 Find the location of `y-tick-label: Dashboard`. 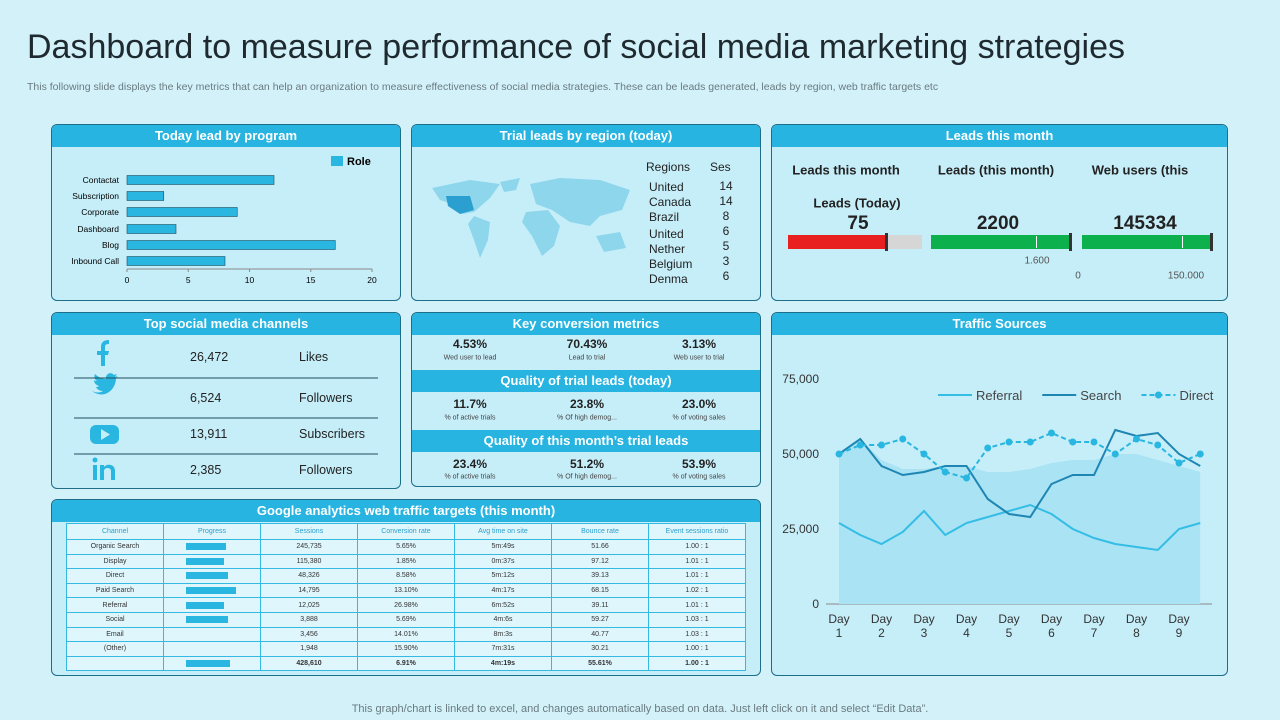

y-tick-label: Dashboard is located at coordinates (98, 229).